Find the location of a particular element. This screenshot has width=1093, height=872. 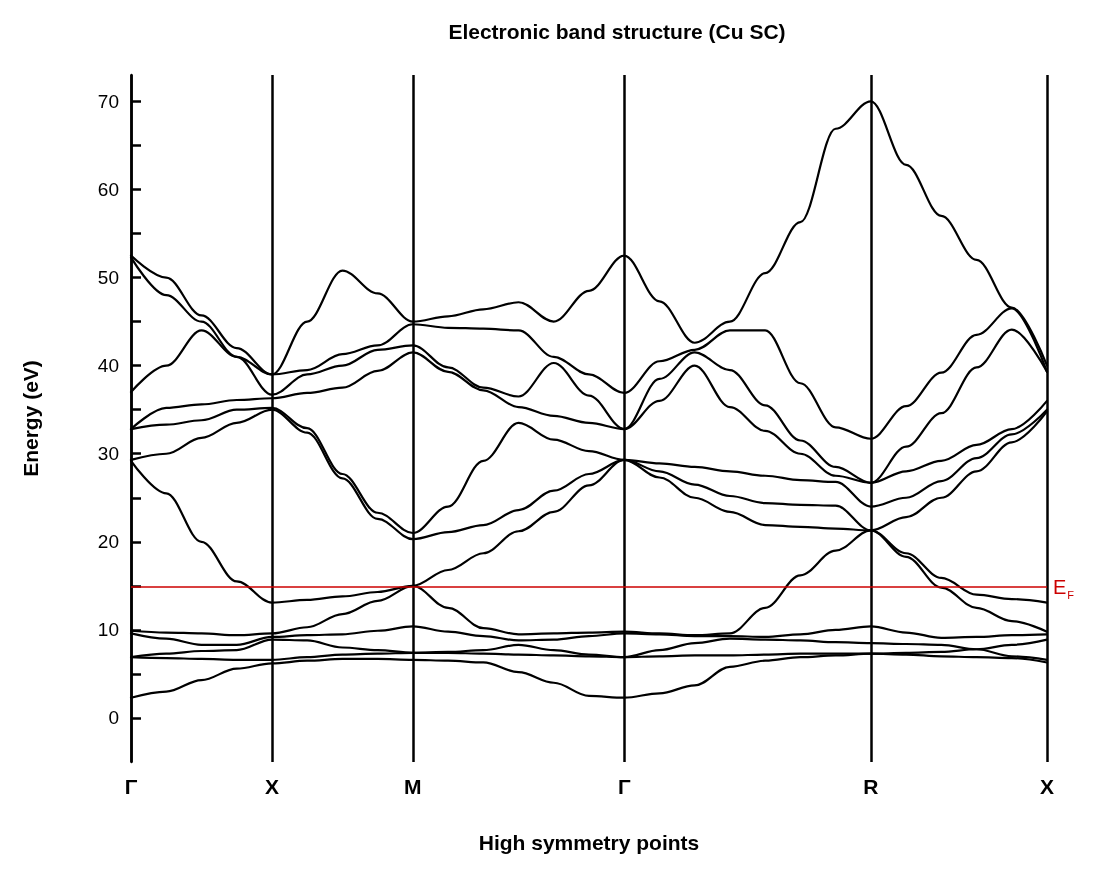

y-axis-title: Energy (eV) is located at coordinates (30, 418).